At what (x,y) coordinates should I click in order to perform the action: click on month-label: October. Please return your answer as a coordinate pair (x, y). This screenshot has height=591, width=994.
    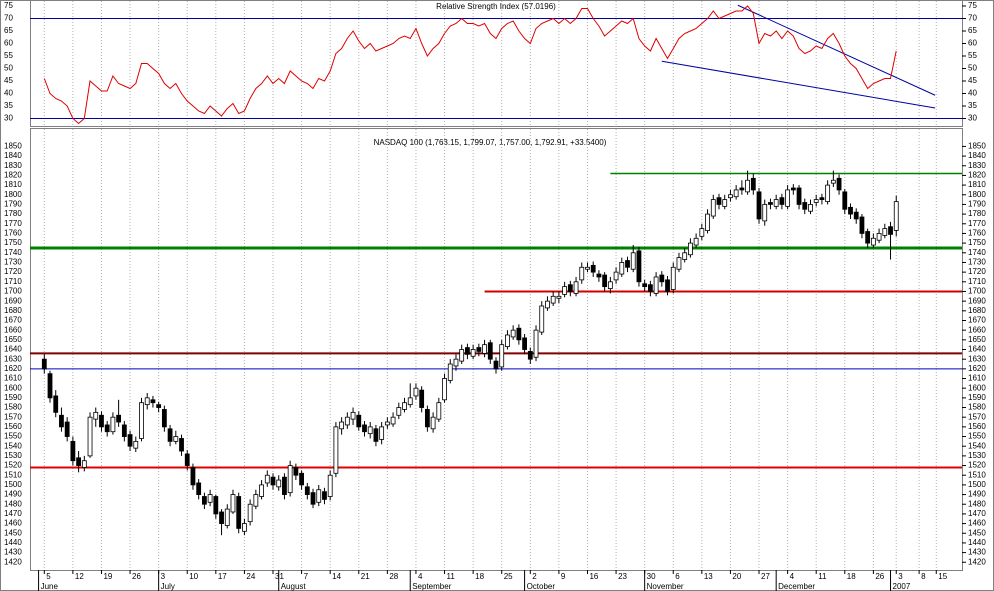
    Looking at the image, I should click on (541, 586).